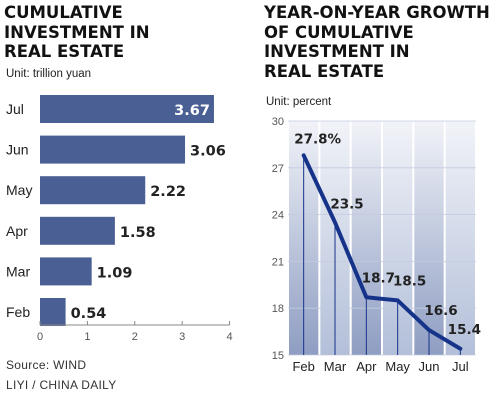 The image size is (500, 400). Describe the element at coordinates (15, 109) in the screenshot. I see `bar-category-label: Jul` at that location.